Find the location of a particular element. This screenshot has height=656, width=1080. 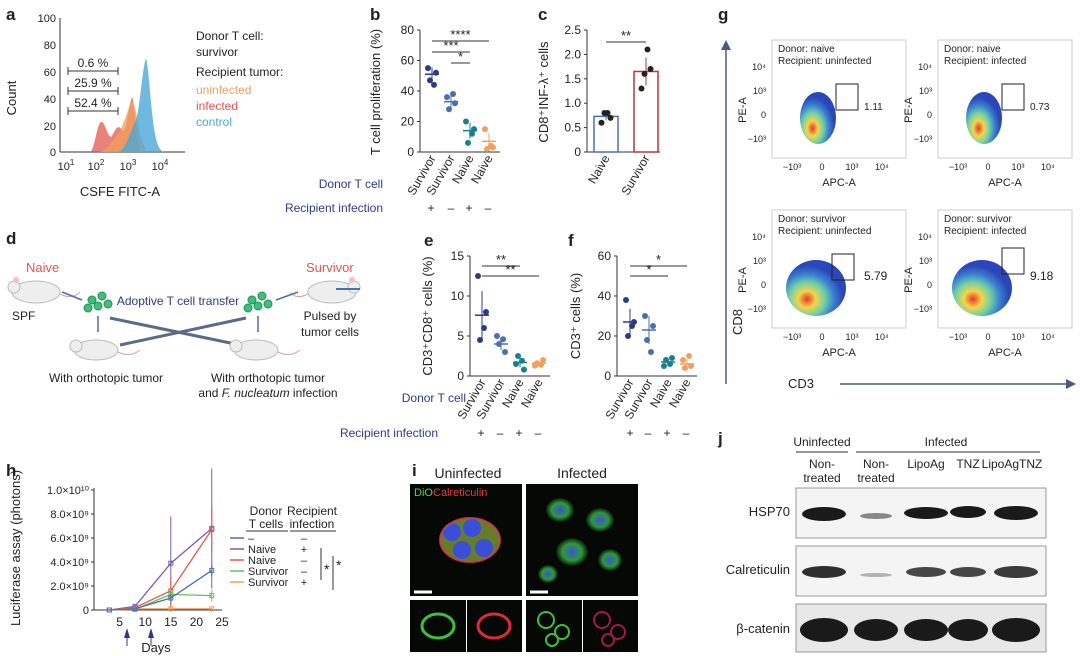

e-sign: + is located at coordinates (518, 433).